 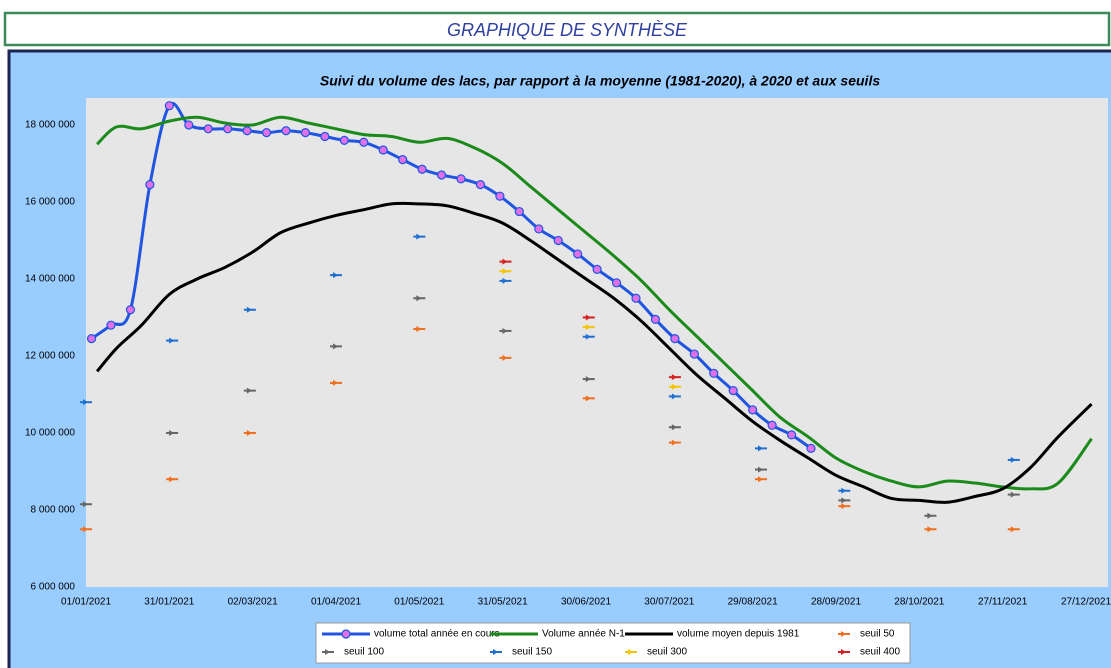 I want to click on legend-label: volume moyen depuis 1981, so click(x=738, y=634).